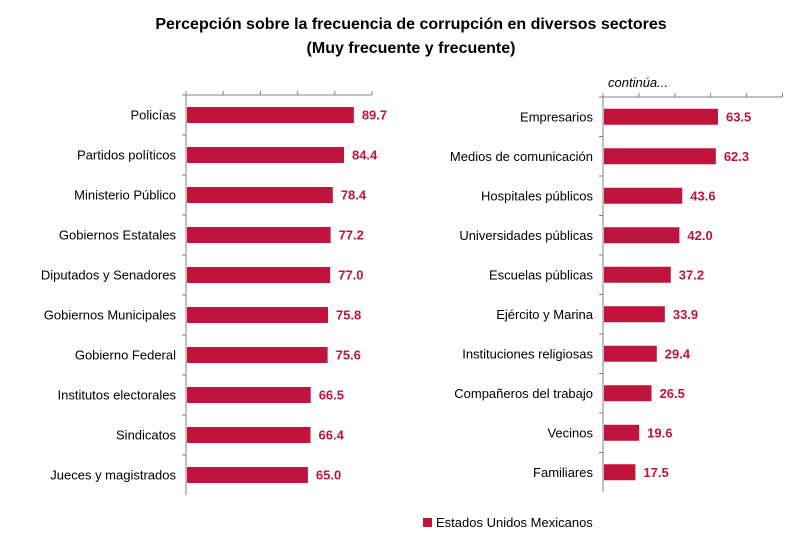 Image resolution: width=803 pixels, height=550 pixels. Describe the element at coordinates (545, 314) in the screenshot. I see `category-label: Ejército y Marina` at that location.